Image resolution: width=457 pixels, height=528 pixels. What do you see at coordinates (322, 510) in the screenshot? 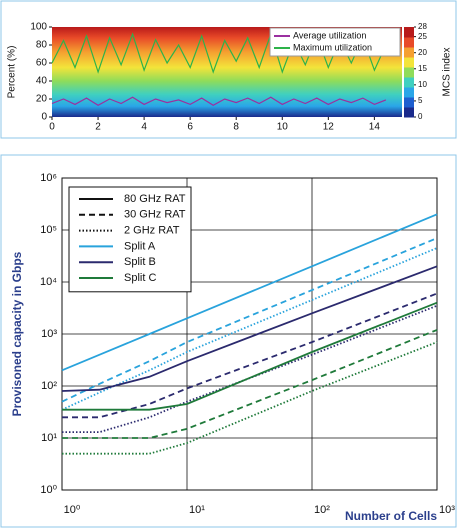
I see `x-tick-label: 10²` at bounding box center [322, 510].